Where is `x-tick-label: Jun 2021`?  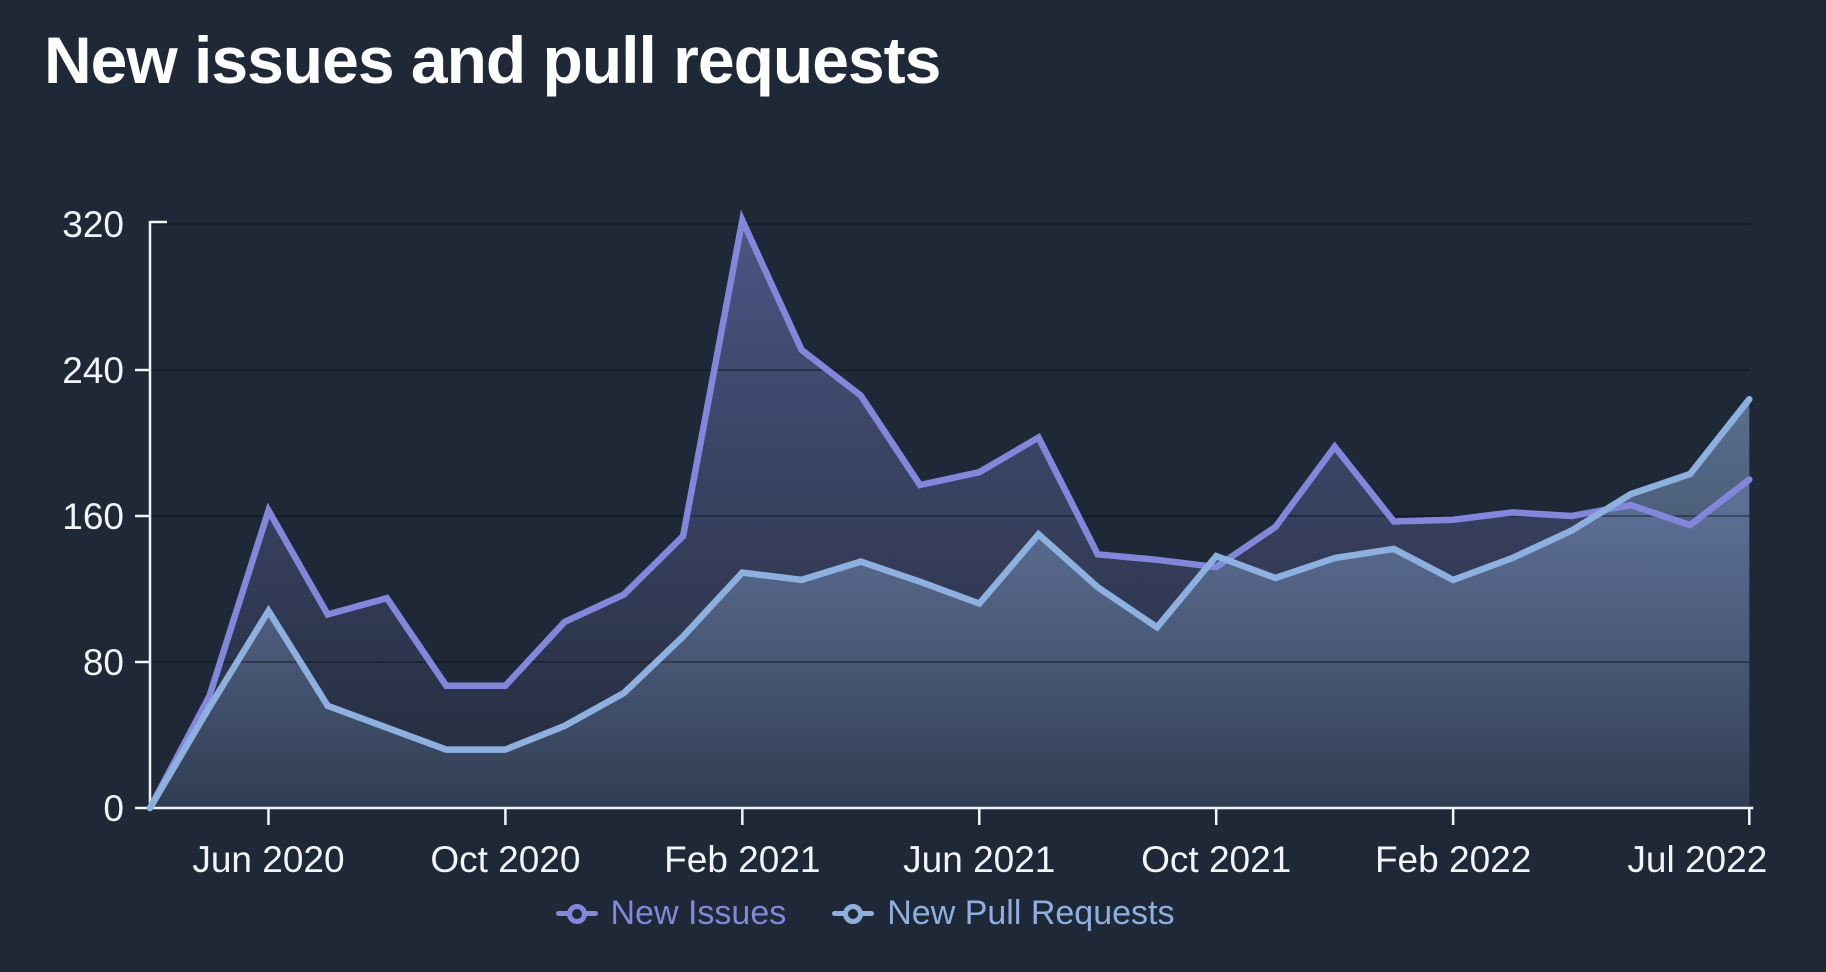
x-tick-label: Jun 2021 is located at coordinates (979, 859).